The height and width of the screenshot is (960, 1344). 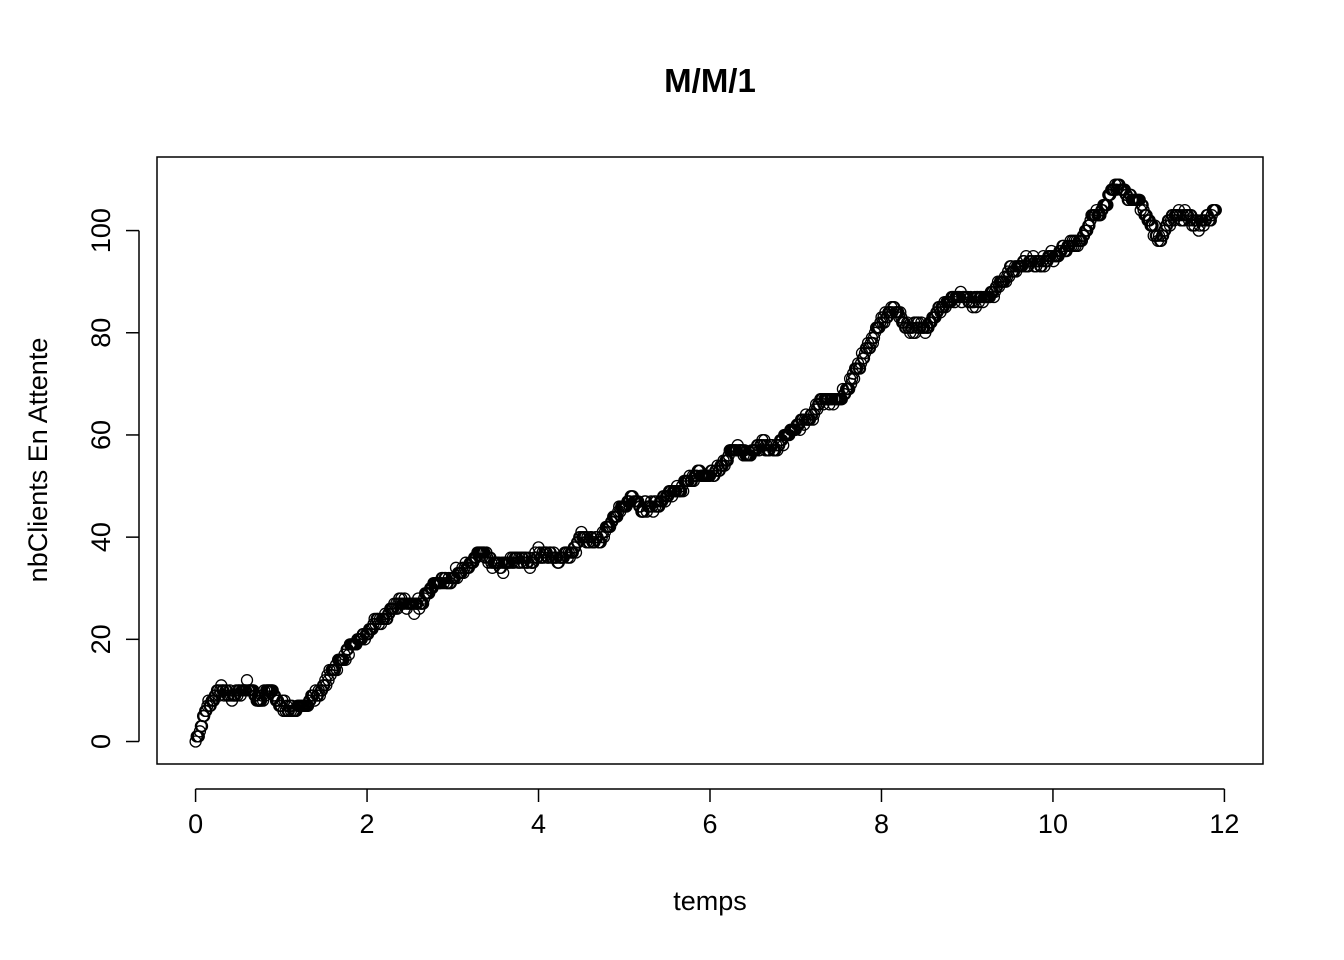 What do you see at coordinates (710, 901) in the screenshot?
I see `x-axis-label: temps` at bounding box center [710, 901].